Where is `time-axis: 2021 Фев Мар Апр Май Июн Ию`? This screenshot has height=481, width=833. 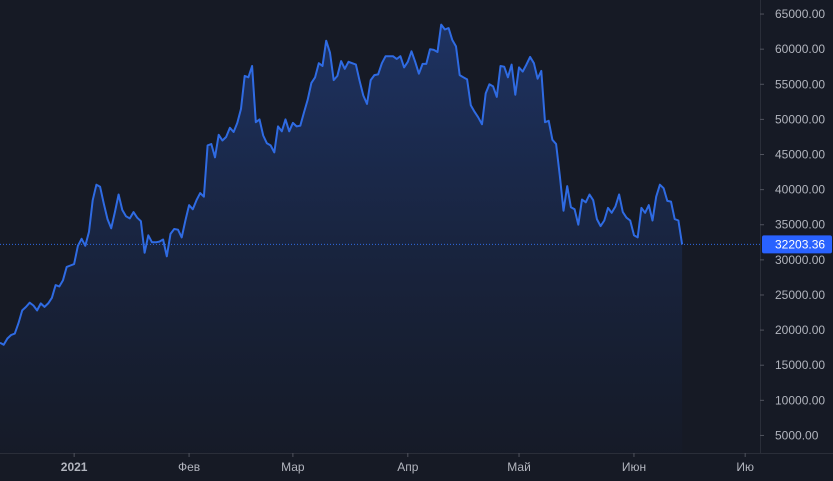 time-axis: 2021 Фев Мар Апр Май Июн Ию is located at coordinates (416, 463).